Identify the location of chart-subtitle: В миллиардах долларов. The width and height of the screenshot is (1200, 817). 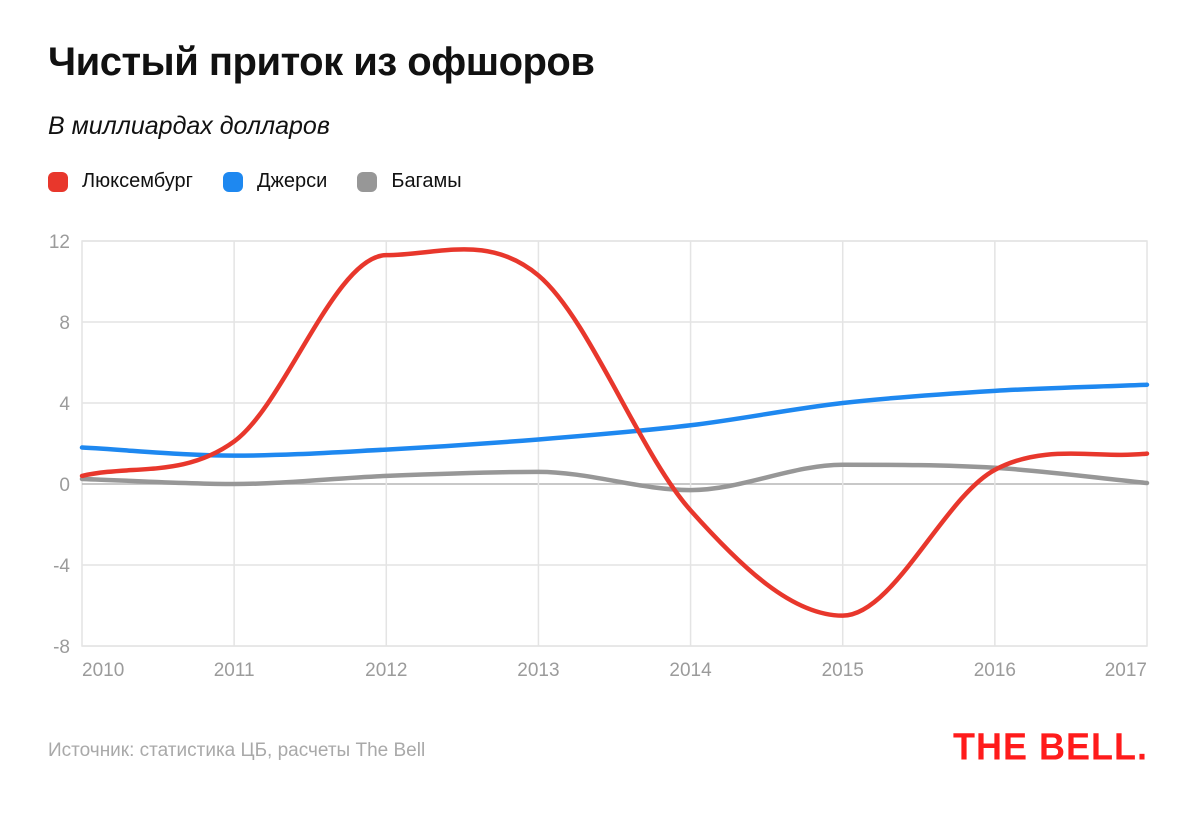
(189, 126).